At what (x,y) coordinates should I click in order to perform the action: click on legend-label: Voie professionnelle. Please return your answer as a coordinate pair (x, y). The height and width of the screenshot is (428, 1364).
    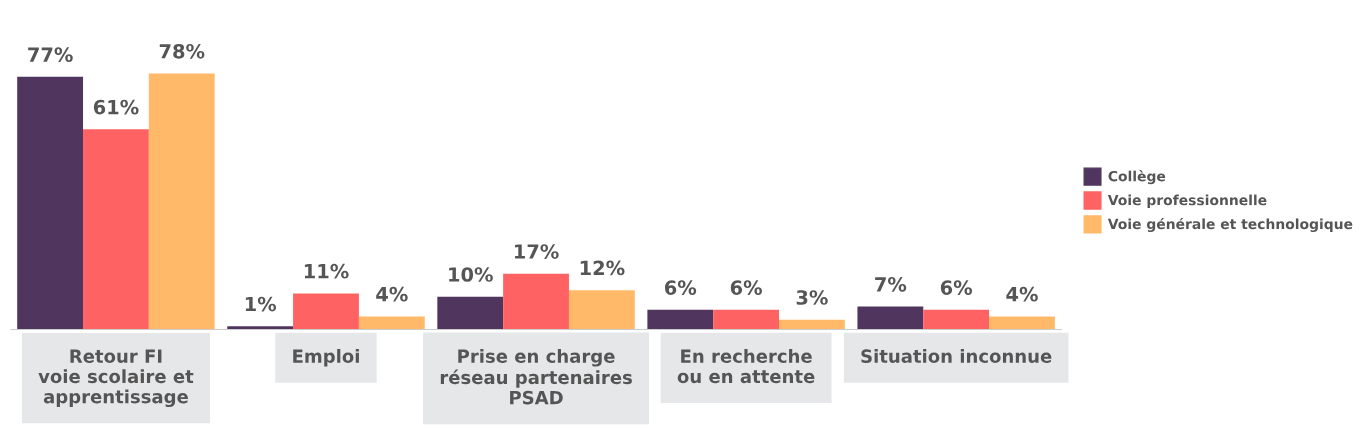
    Looking at the image, I should click on (1187, 201).